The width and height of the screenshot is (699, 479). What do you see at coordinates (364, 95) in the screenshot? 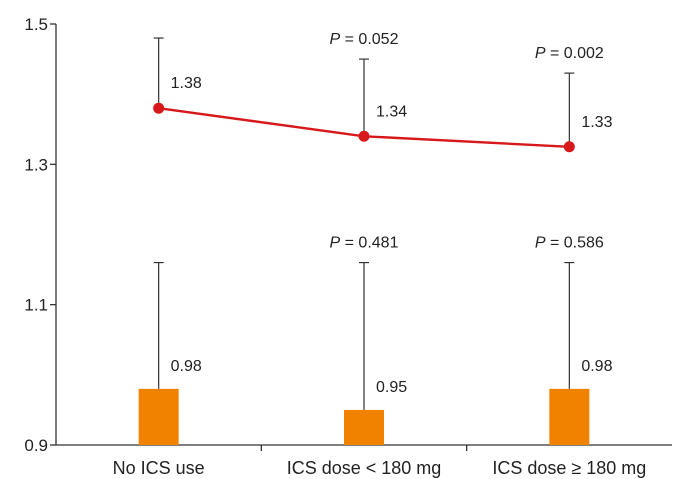
I see `line-series` at bounding box center [364, 95].